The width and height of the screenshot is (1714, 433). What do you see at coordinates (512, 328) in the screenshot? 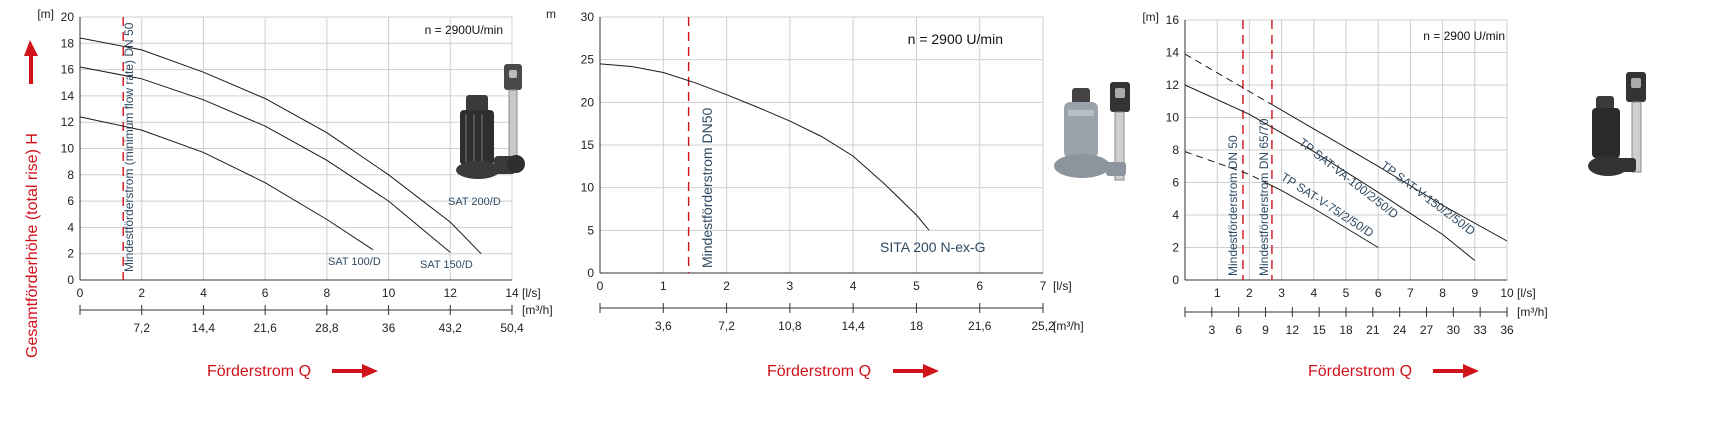
I see `x2-tick-label: 50,4` at bounding box center [512, 328].